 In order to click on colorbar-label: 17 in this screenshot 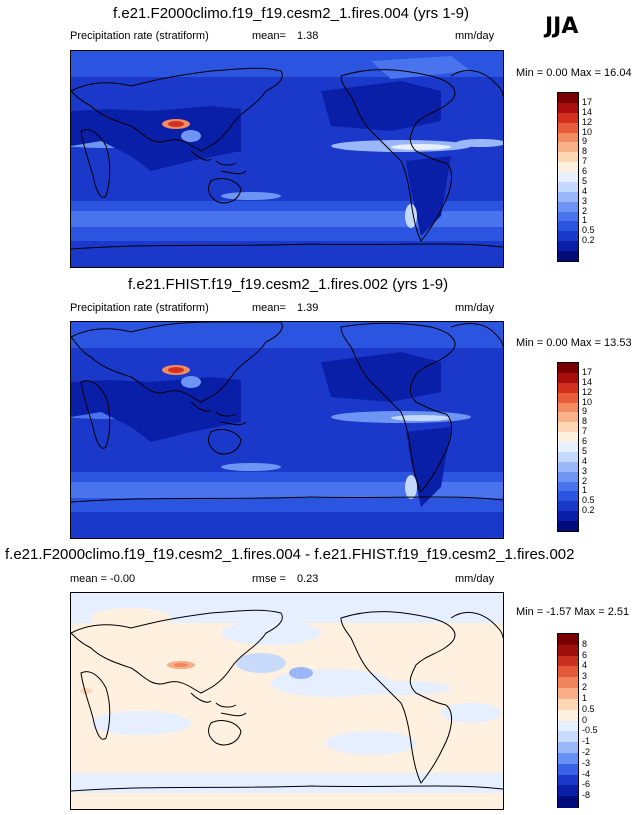, I will do `click(587, 101)`.